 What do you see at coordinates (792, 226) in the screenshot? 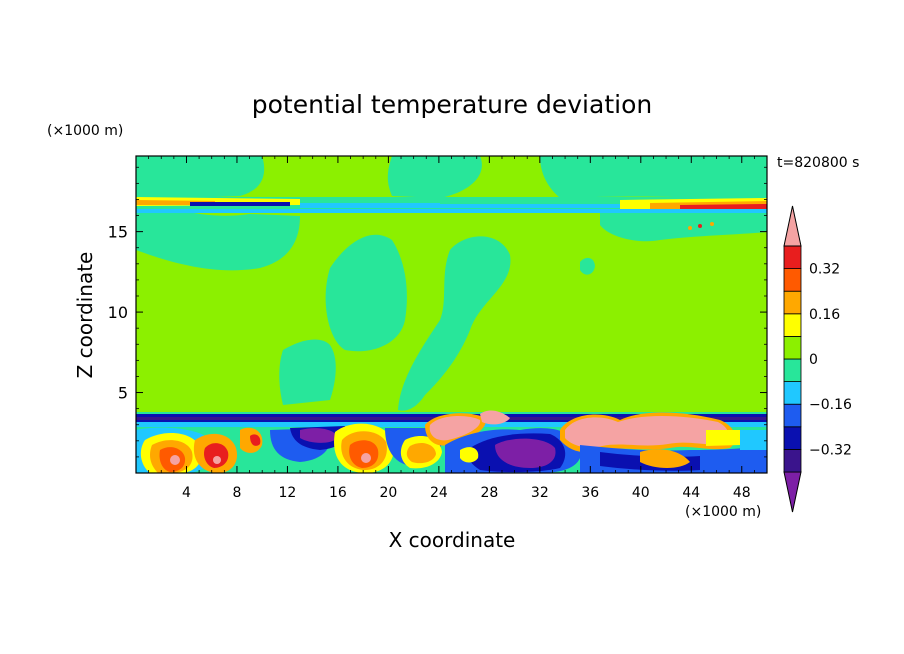
I see `colorbar-top-triangle` at bounding box center [792, 226].